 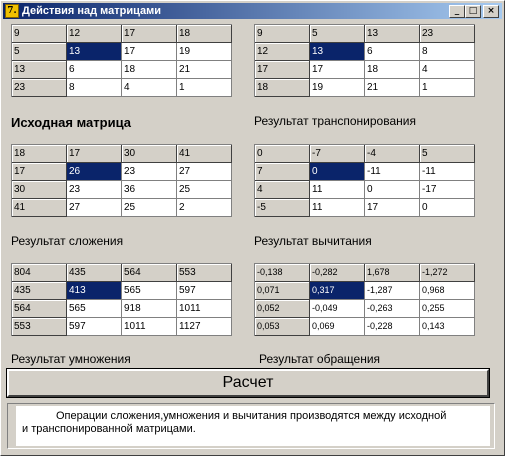 What do you see at coordinates (473, 11) in the screenshot?
I see `maximize-button: □` at bounding box center [473, 11].